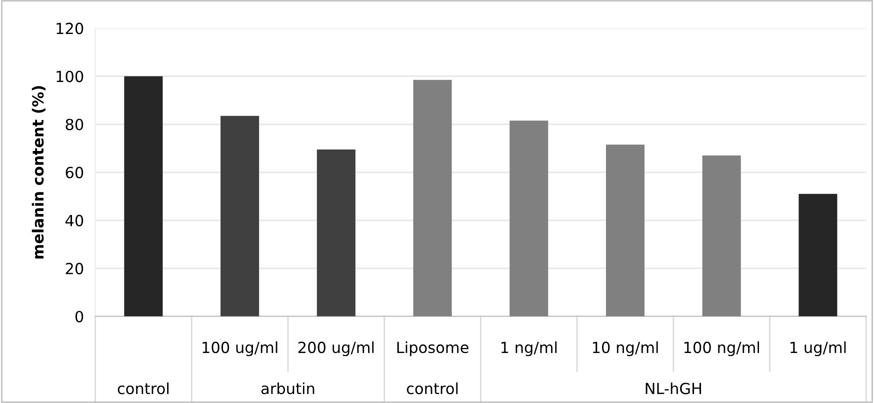 The image size is (874, 403). I want to click on y-tick-label: 20, so click(75, 268).